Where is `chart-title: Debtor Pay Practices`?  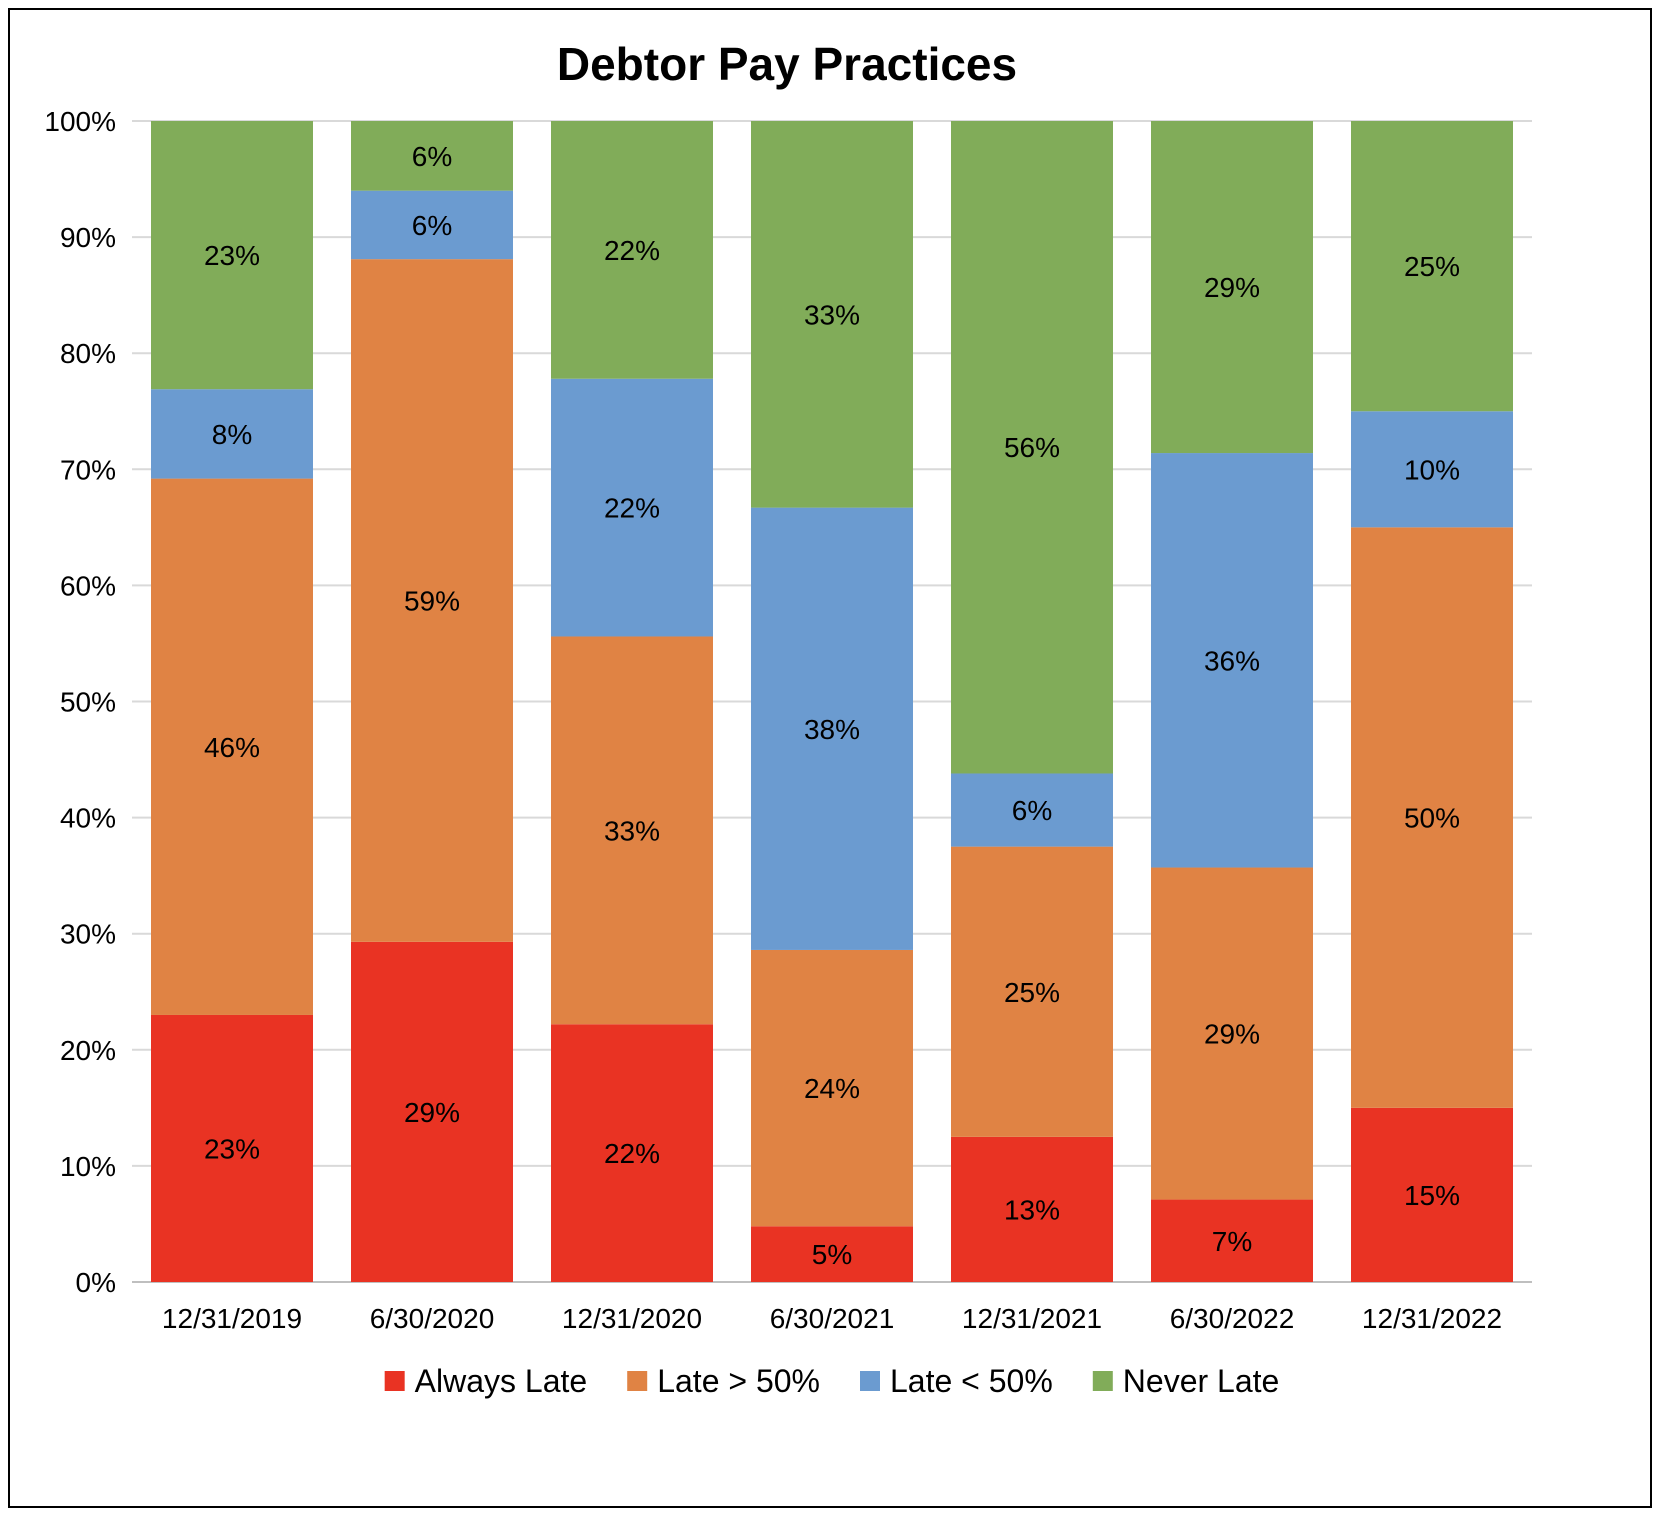
chart-title: Debtor Pay Practices is located at coordinates (787, 64).